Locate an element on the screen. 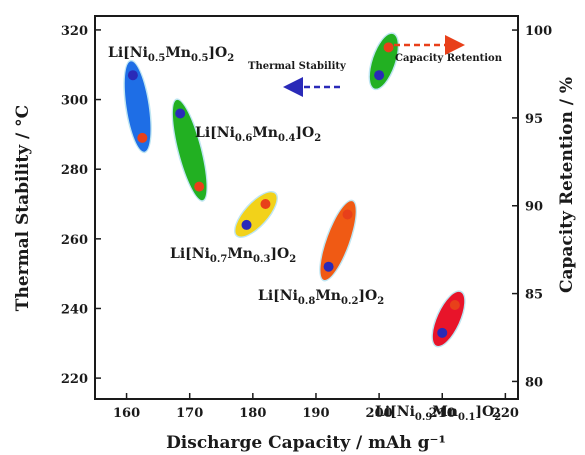 This screenshot has width=585, height=455. series-label: Li[Ni0.6Mn0.4]O2 is located at coordinates (258, 134).